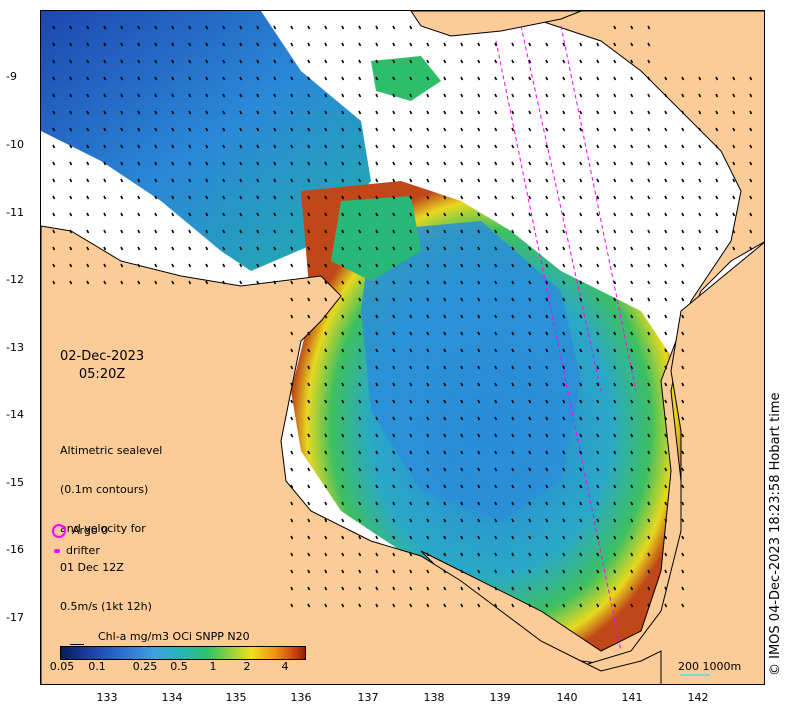 The width and height of the screenshot is (792, 716). I want to click on x-tick-label: 137, so click(368, 697).